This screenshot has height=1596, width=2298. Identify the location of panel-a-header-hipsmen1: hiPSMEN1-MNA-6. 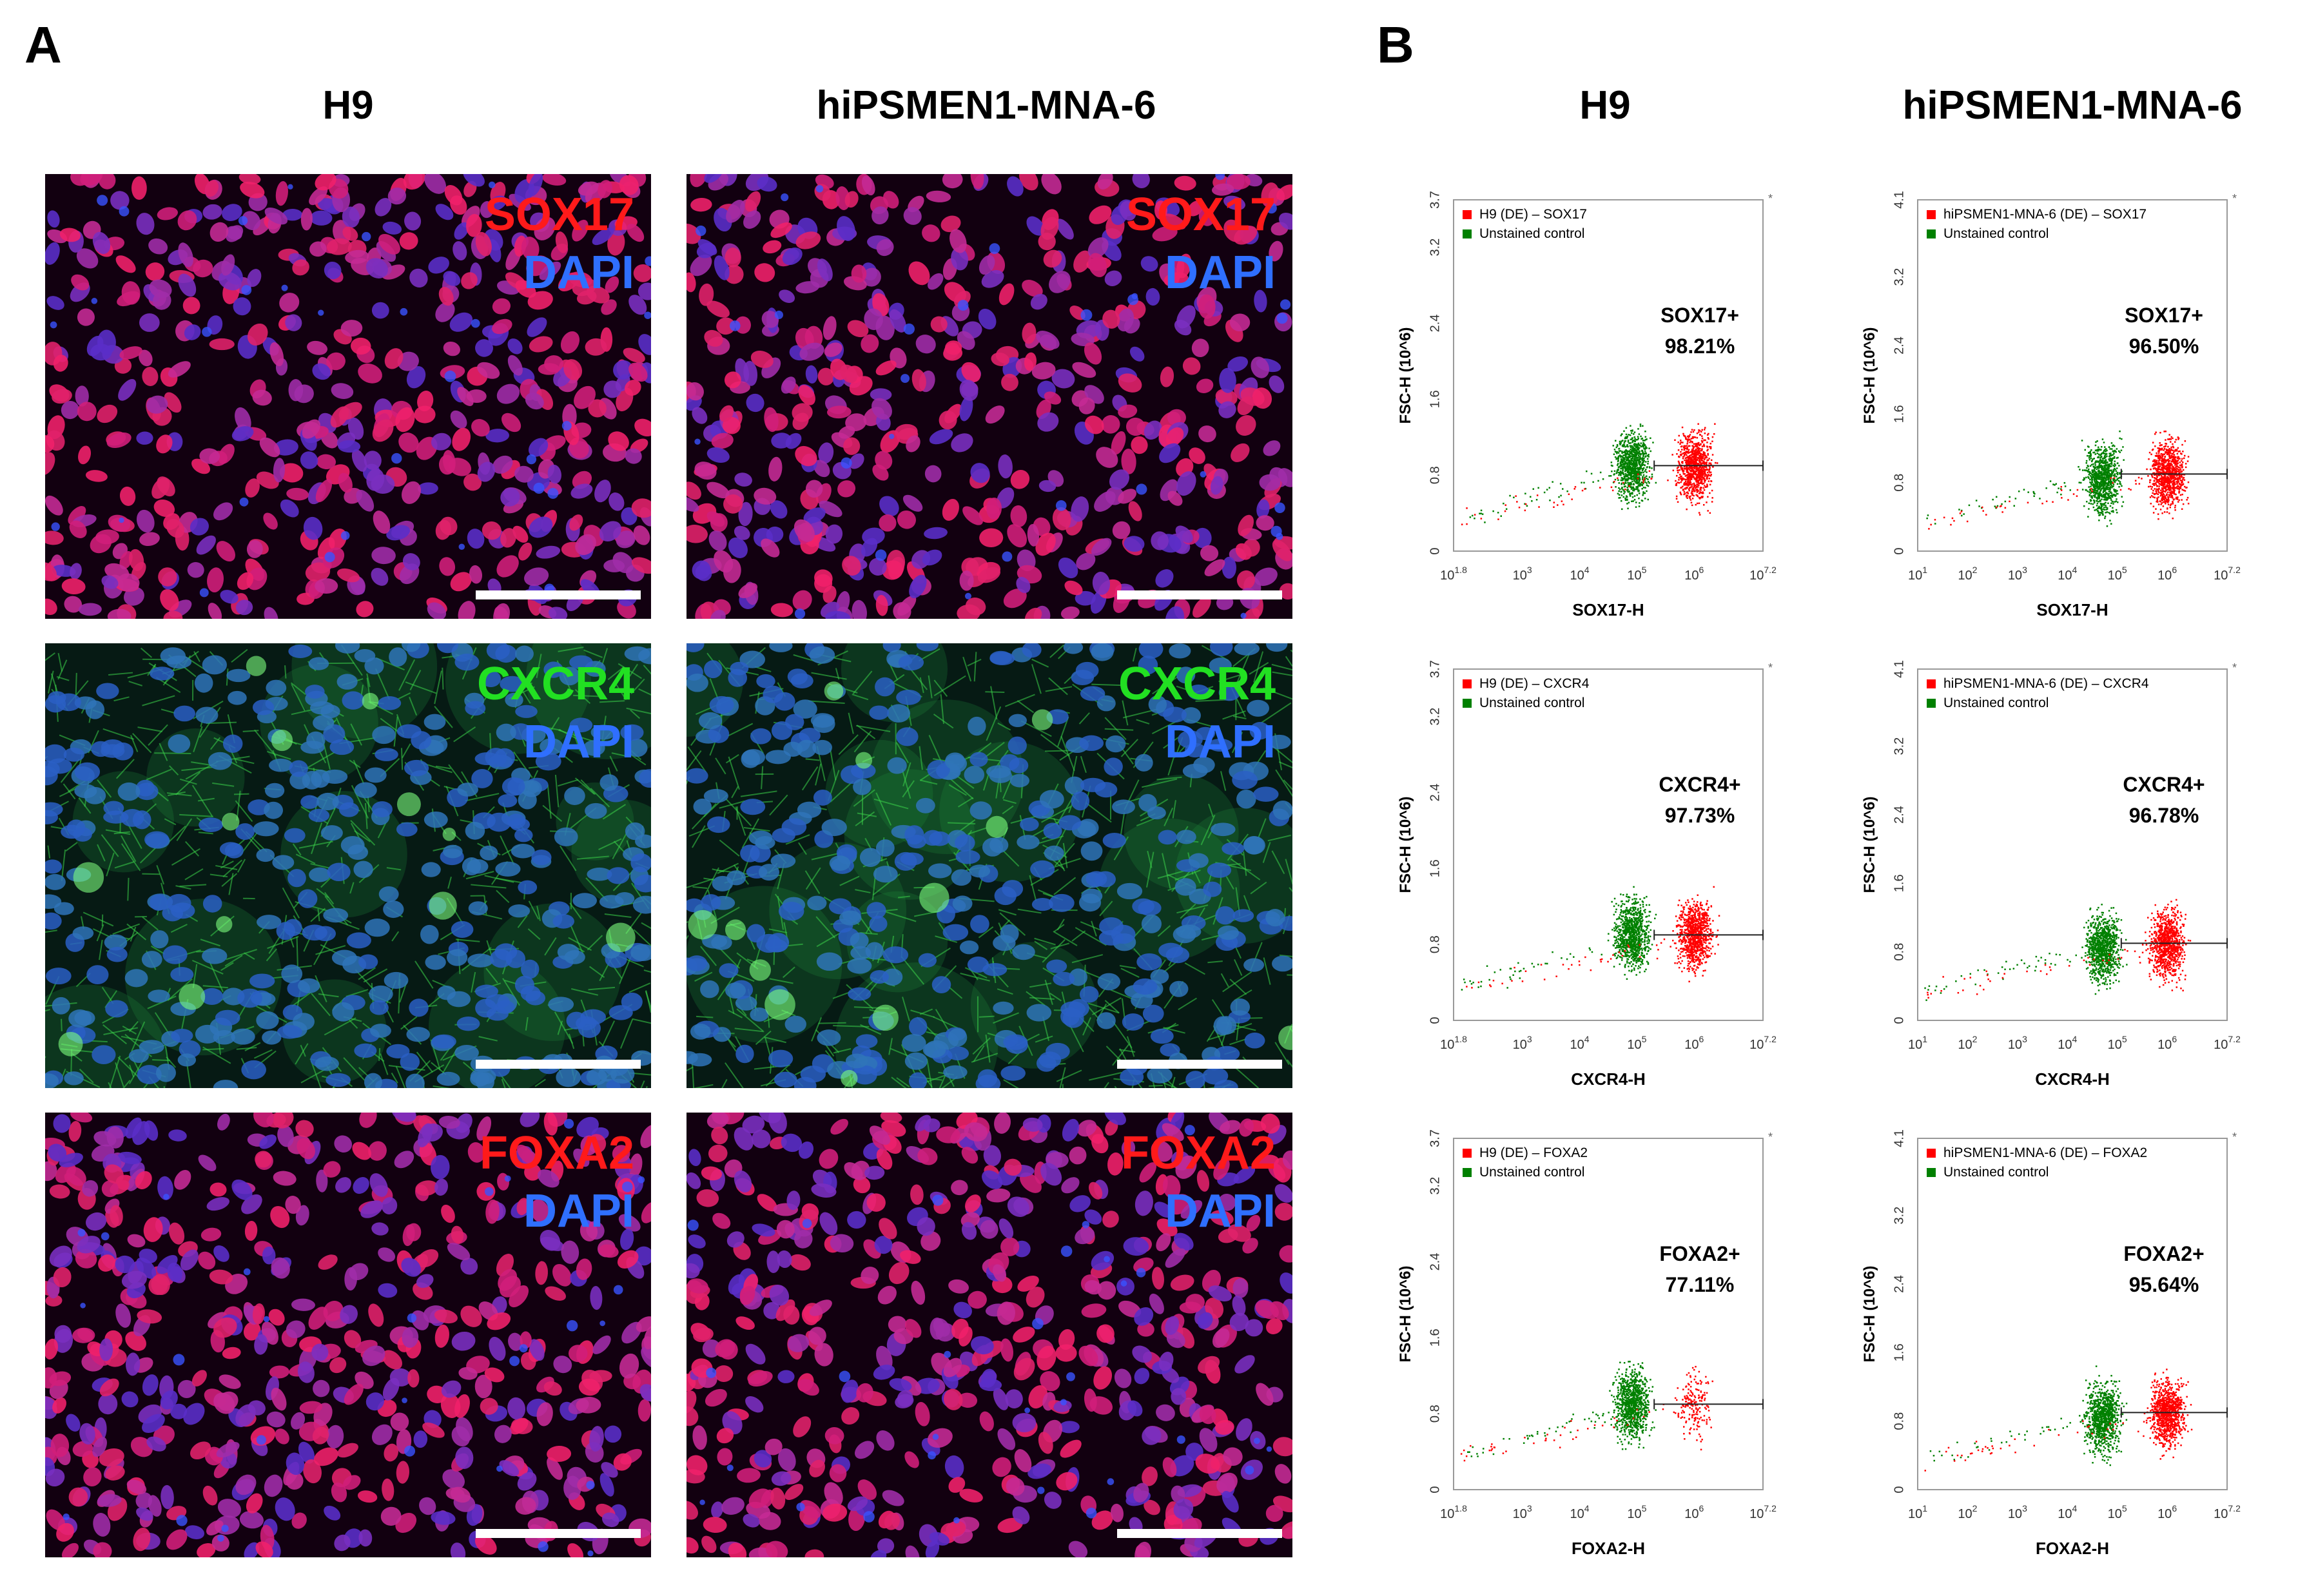
(986, 105).